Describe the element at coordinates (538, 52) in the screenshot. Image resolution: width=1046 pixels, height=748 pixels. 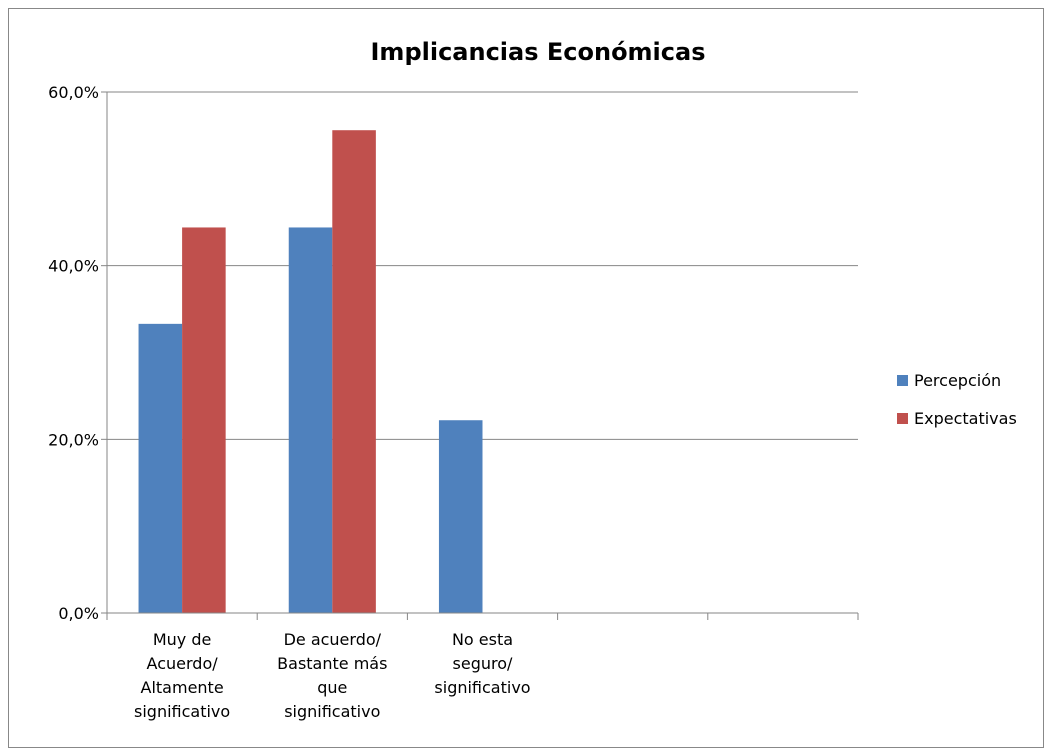
I see `chart-title: Implicancias Económicas` at that location.